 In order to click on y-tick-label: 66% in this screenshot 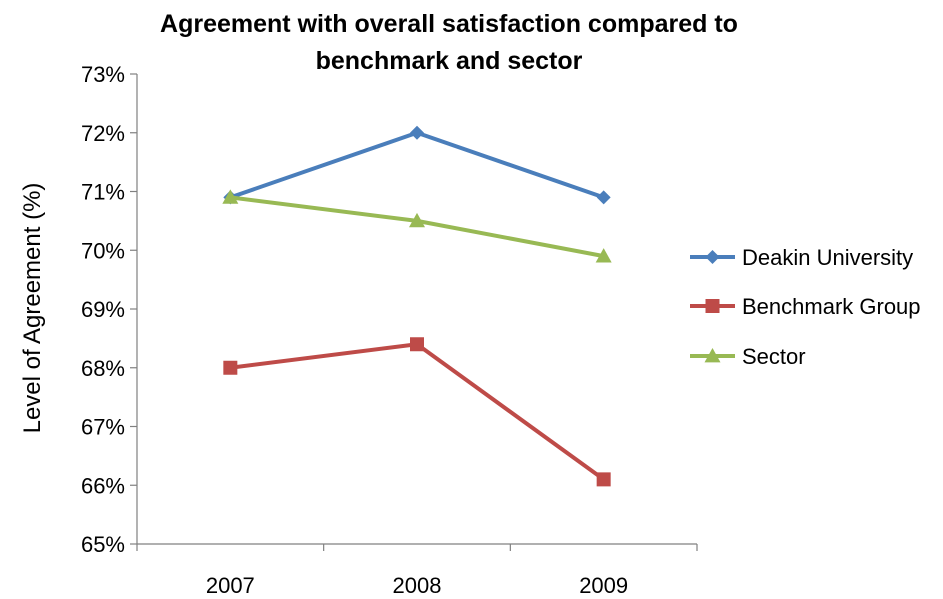, I will do `click(103, 485)`.